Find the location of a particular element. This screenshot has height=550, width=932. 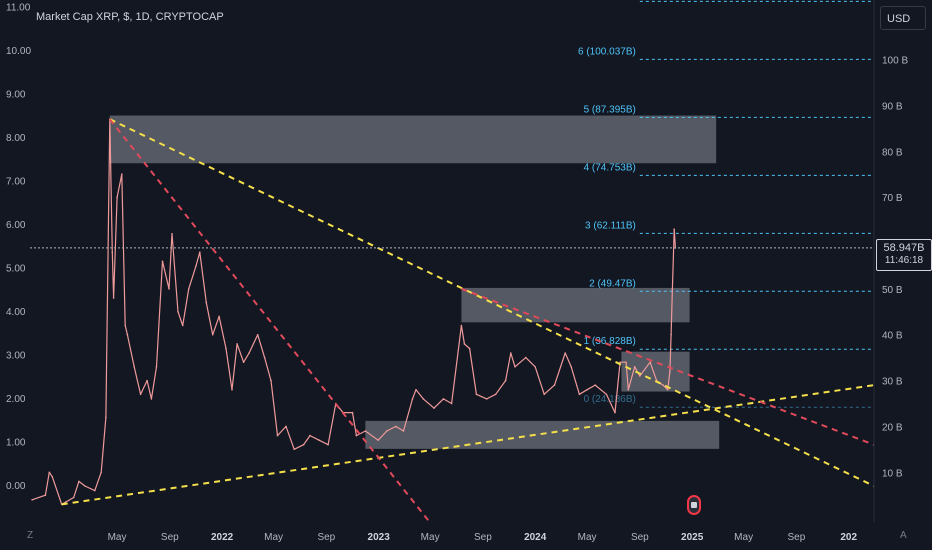

right-axis-tick-3: 40 B is located at coordinates (892, 336).